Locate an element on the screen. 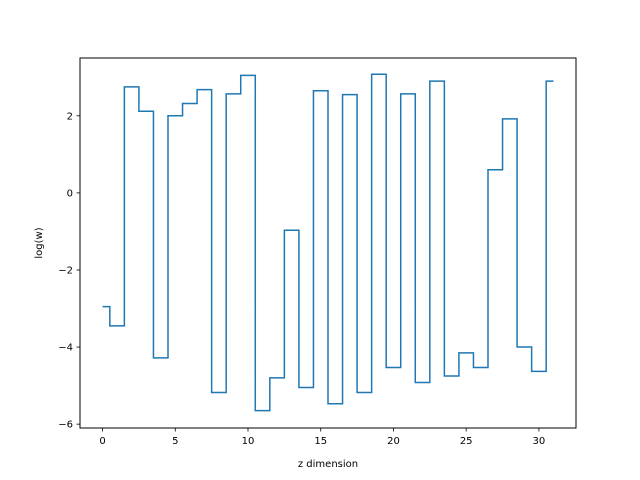 The width and height of the screenshot is (640, 480). y-tick-label: 0 is located at coordinates (70, 193).